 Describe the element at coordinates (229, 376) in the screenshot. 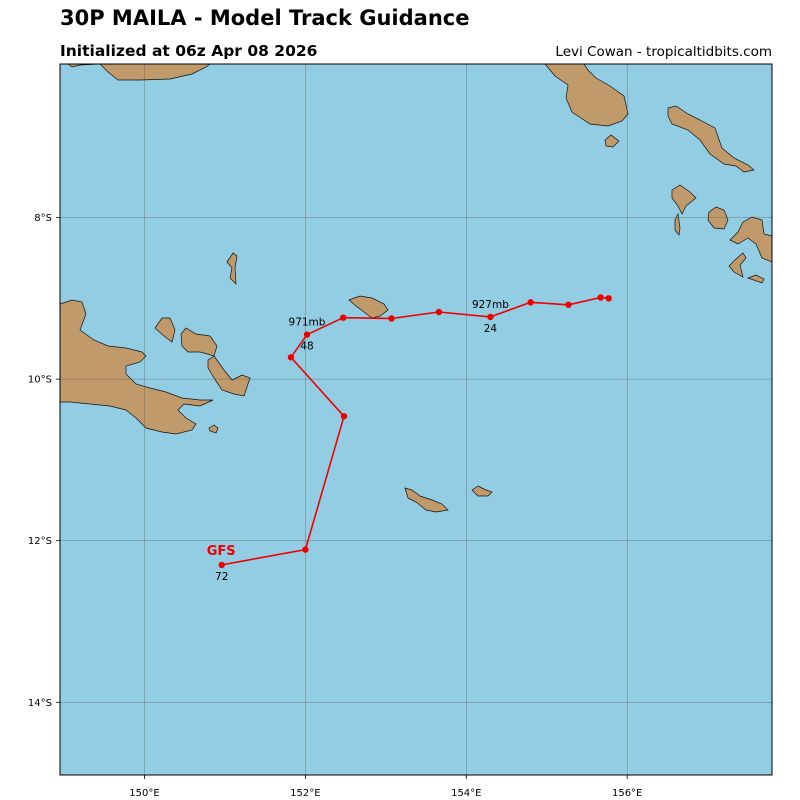

I see `land-islet-j` at that location.